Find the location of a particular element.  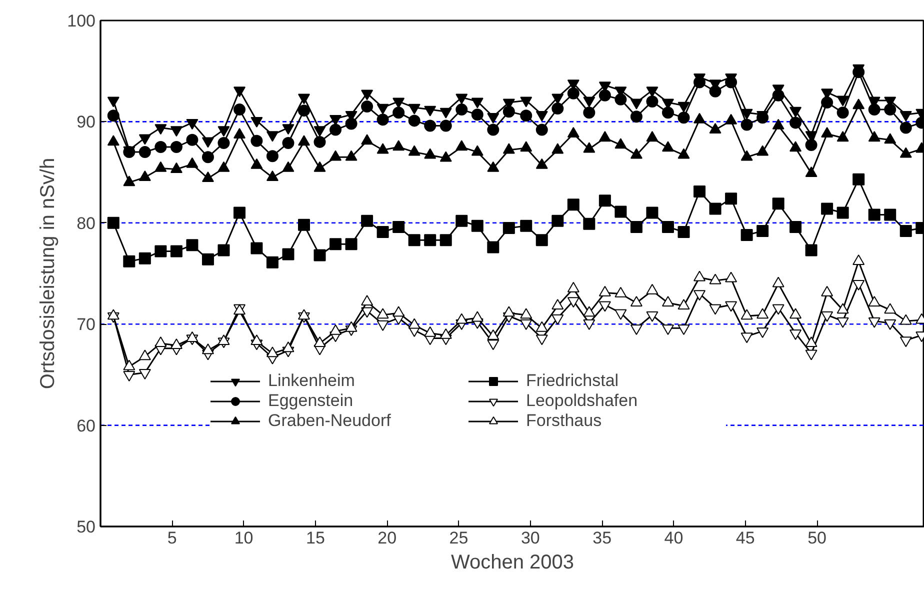

x-tick-label: 45 is located at coordinates (745, 538).